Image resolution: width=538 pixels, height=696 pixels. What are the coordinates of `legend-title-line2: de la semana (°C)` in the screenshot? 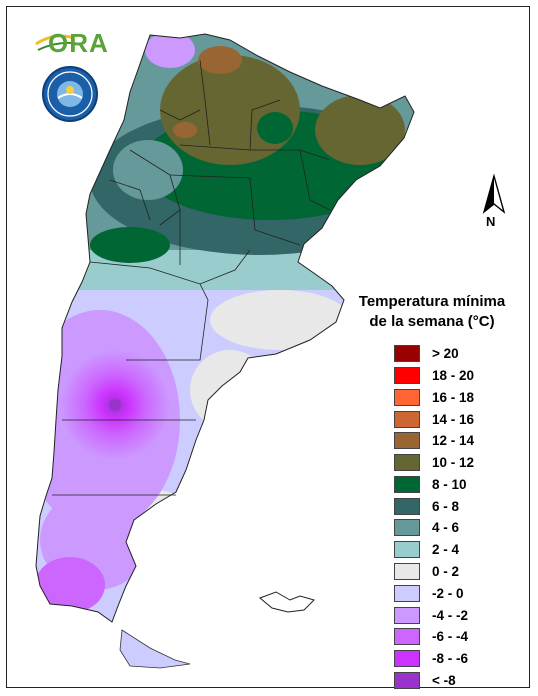 It's located at (432, 321).